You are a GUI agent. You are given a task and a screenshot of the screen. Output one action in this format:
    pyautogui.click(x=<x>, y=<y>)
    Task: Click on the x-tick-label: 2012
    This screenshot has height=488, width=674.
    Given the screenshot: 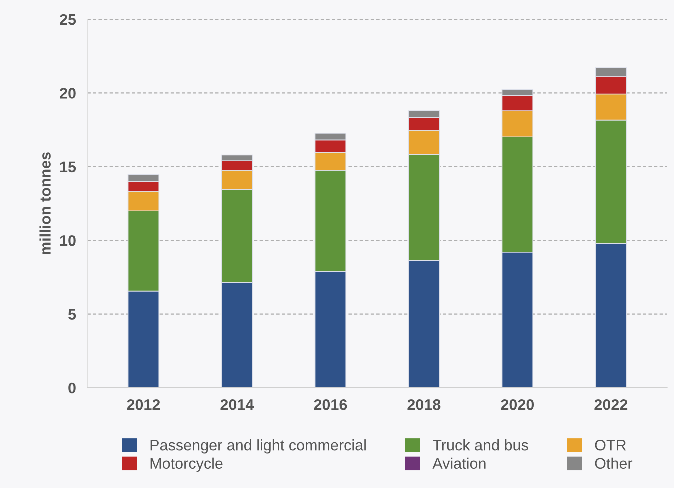 What is the action you would take?
    pyautogui.click(x=143, y=404)
    